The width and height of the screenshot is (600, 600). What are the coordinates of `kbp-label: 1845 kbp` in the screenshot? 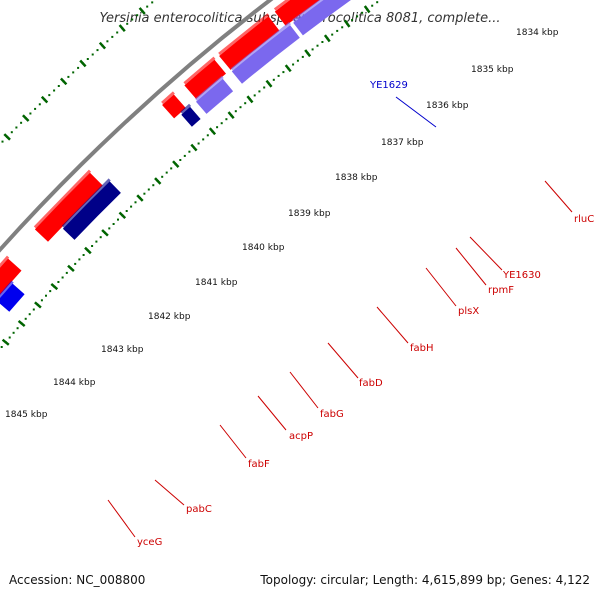 It's located at (26, 415).